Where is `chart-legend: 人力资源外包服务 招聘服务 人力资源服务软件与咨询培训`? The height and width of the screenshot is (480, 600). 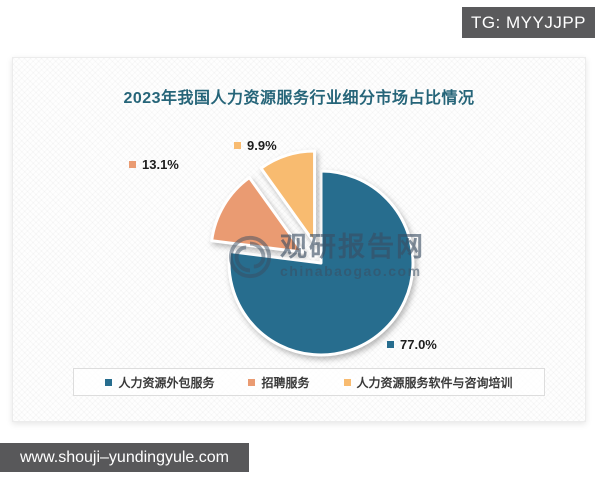
chart-legend: 人力资源外包服务 招聘服务 人力资源服务软件与咨询培训 is located at coordinates (309, 382).